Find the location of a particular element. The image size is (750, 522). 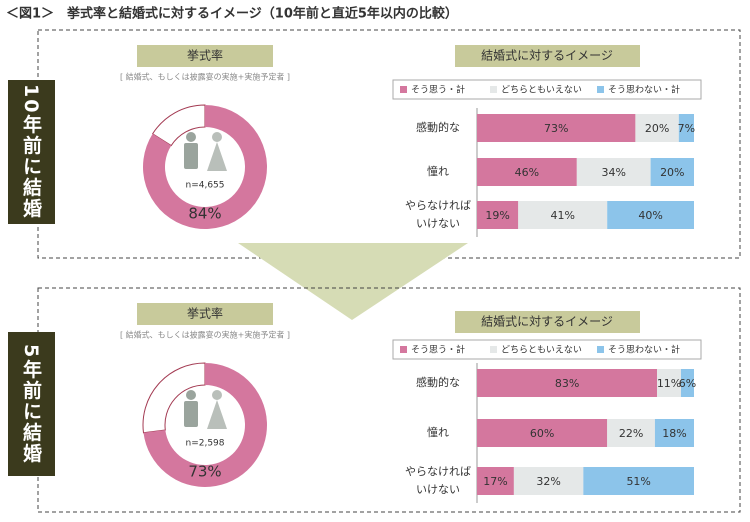

value-label: 41% is located at coordinates (562, 215).